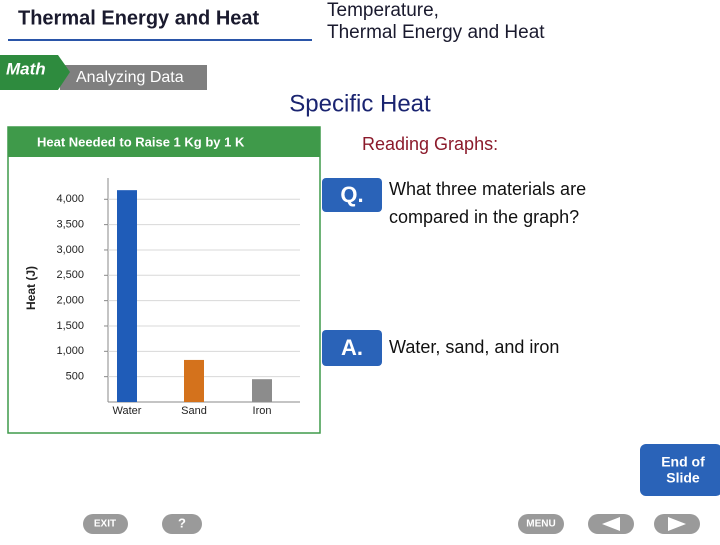 This screenshot has height=545, width=720. I want to click on topic-label: Analyzing Data, so click(130, 77).